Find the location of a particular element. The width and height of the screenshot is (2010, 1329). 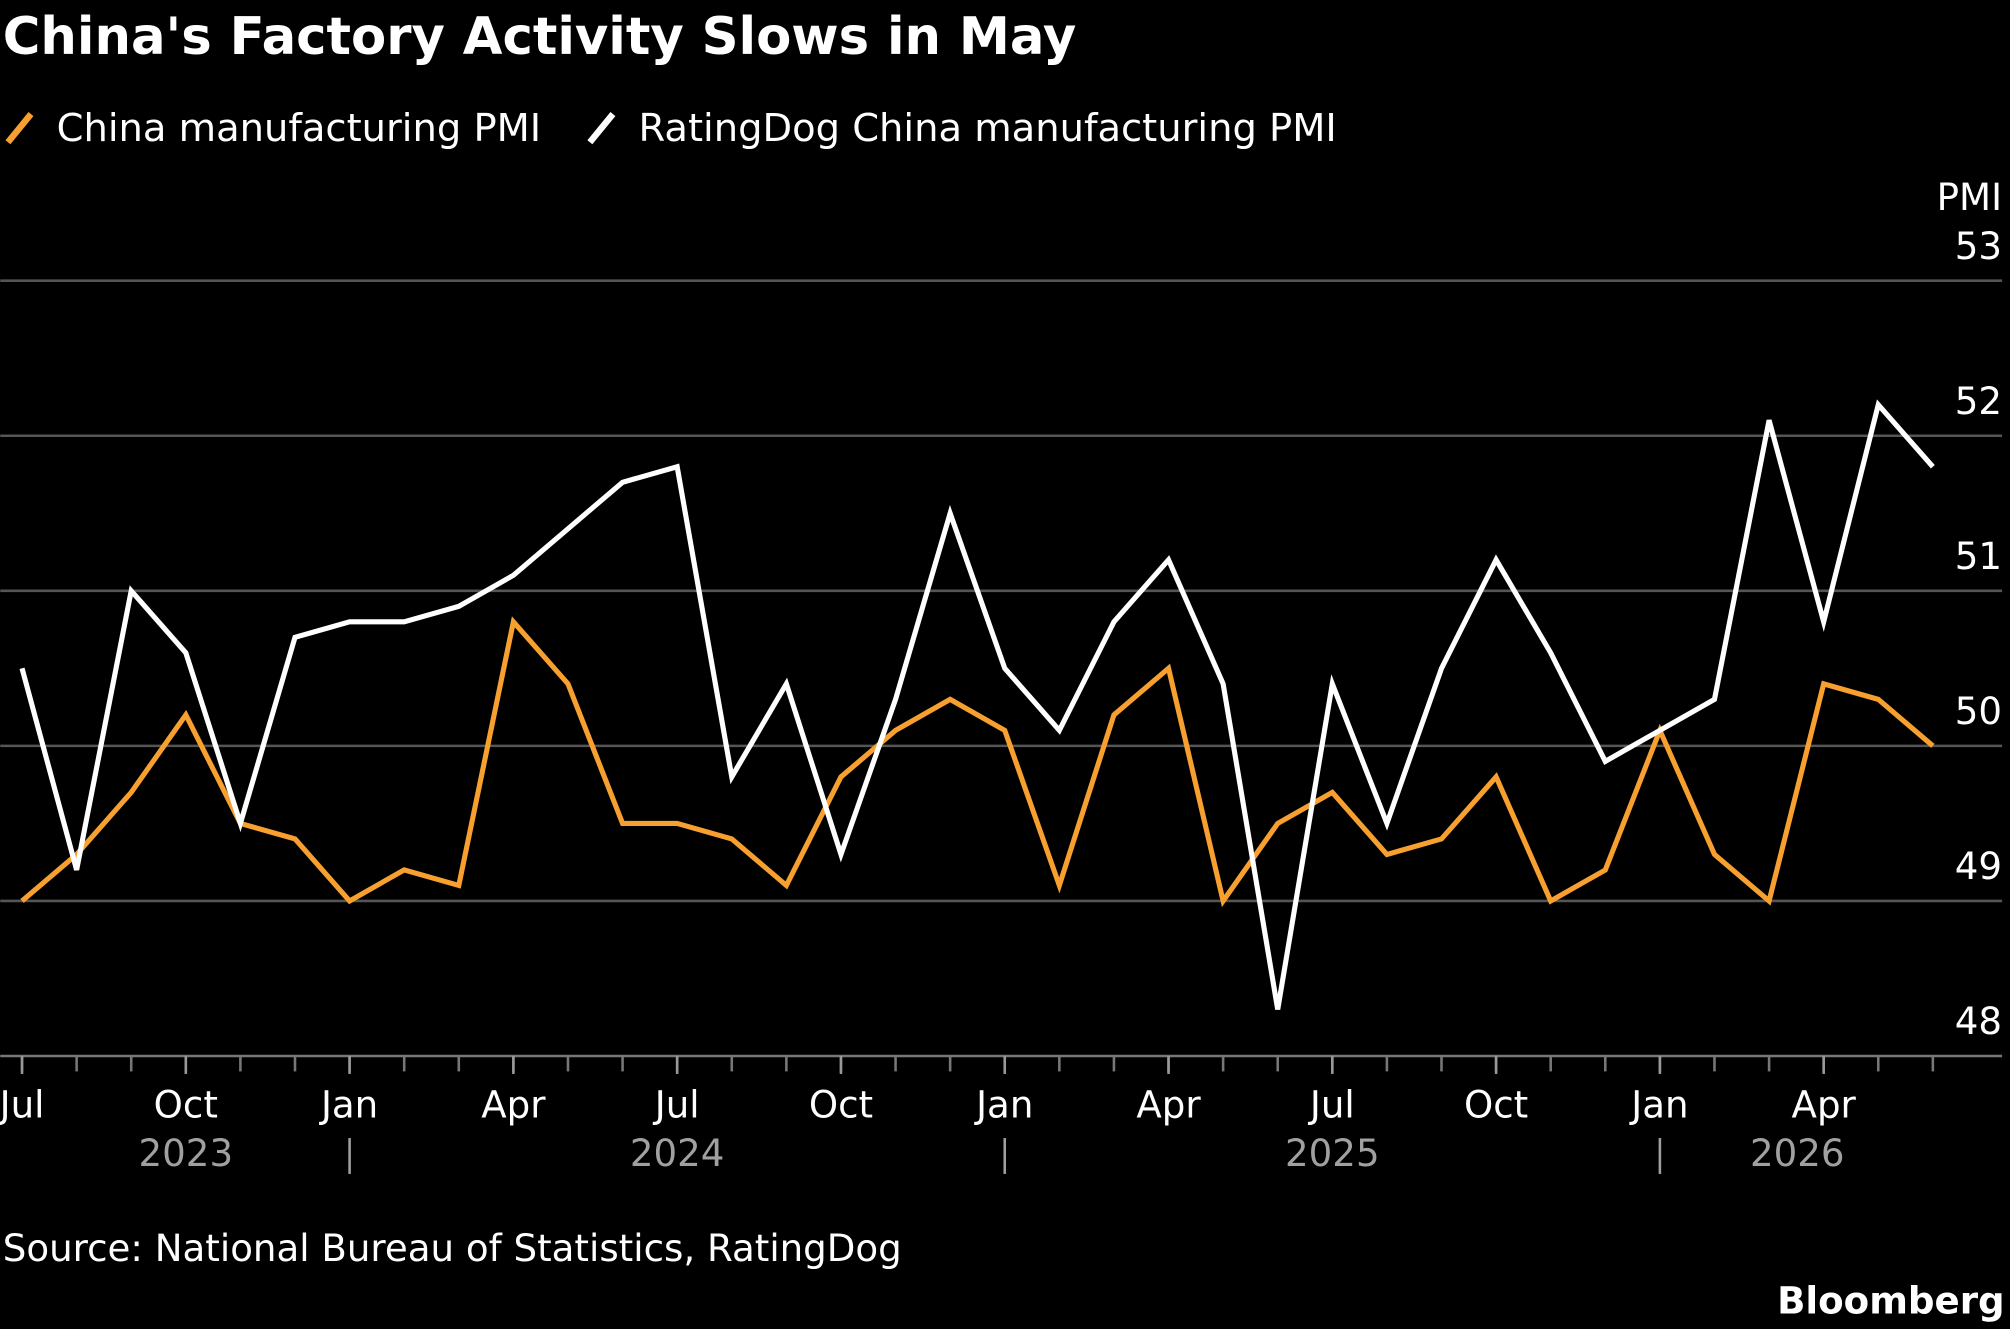

year-label: 2026 is located at coordinates (1797, 1153).